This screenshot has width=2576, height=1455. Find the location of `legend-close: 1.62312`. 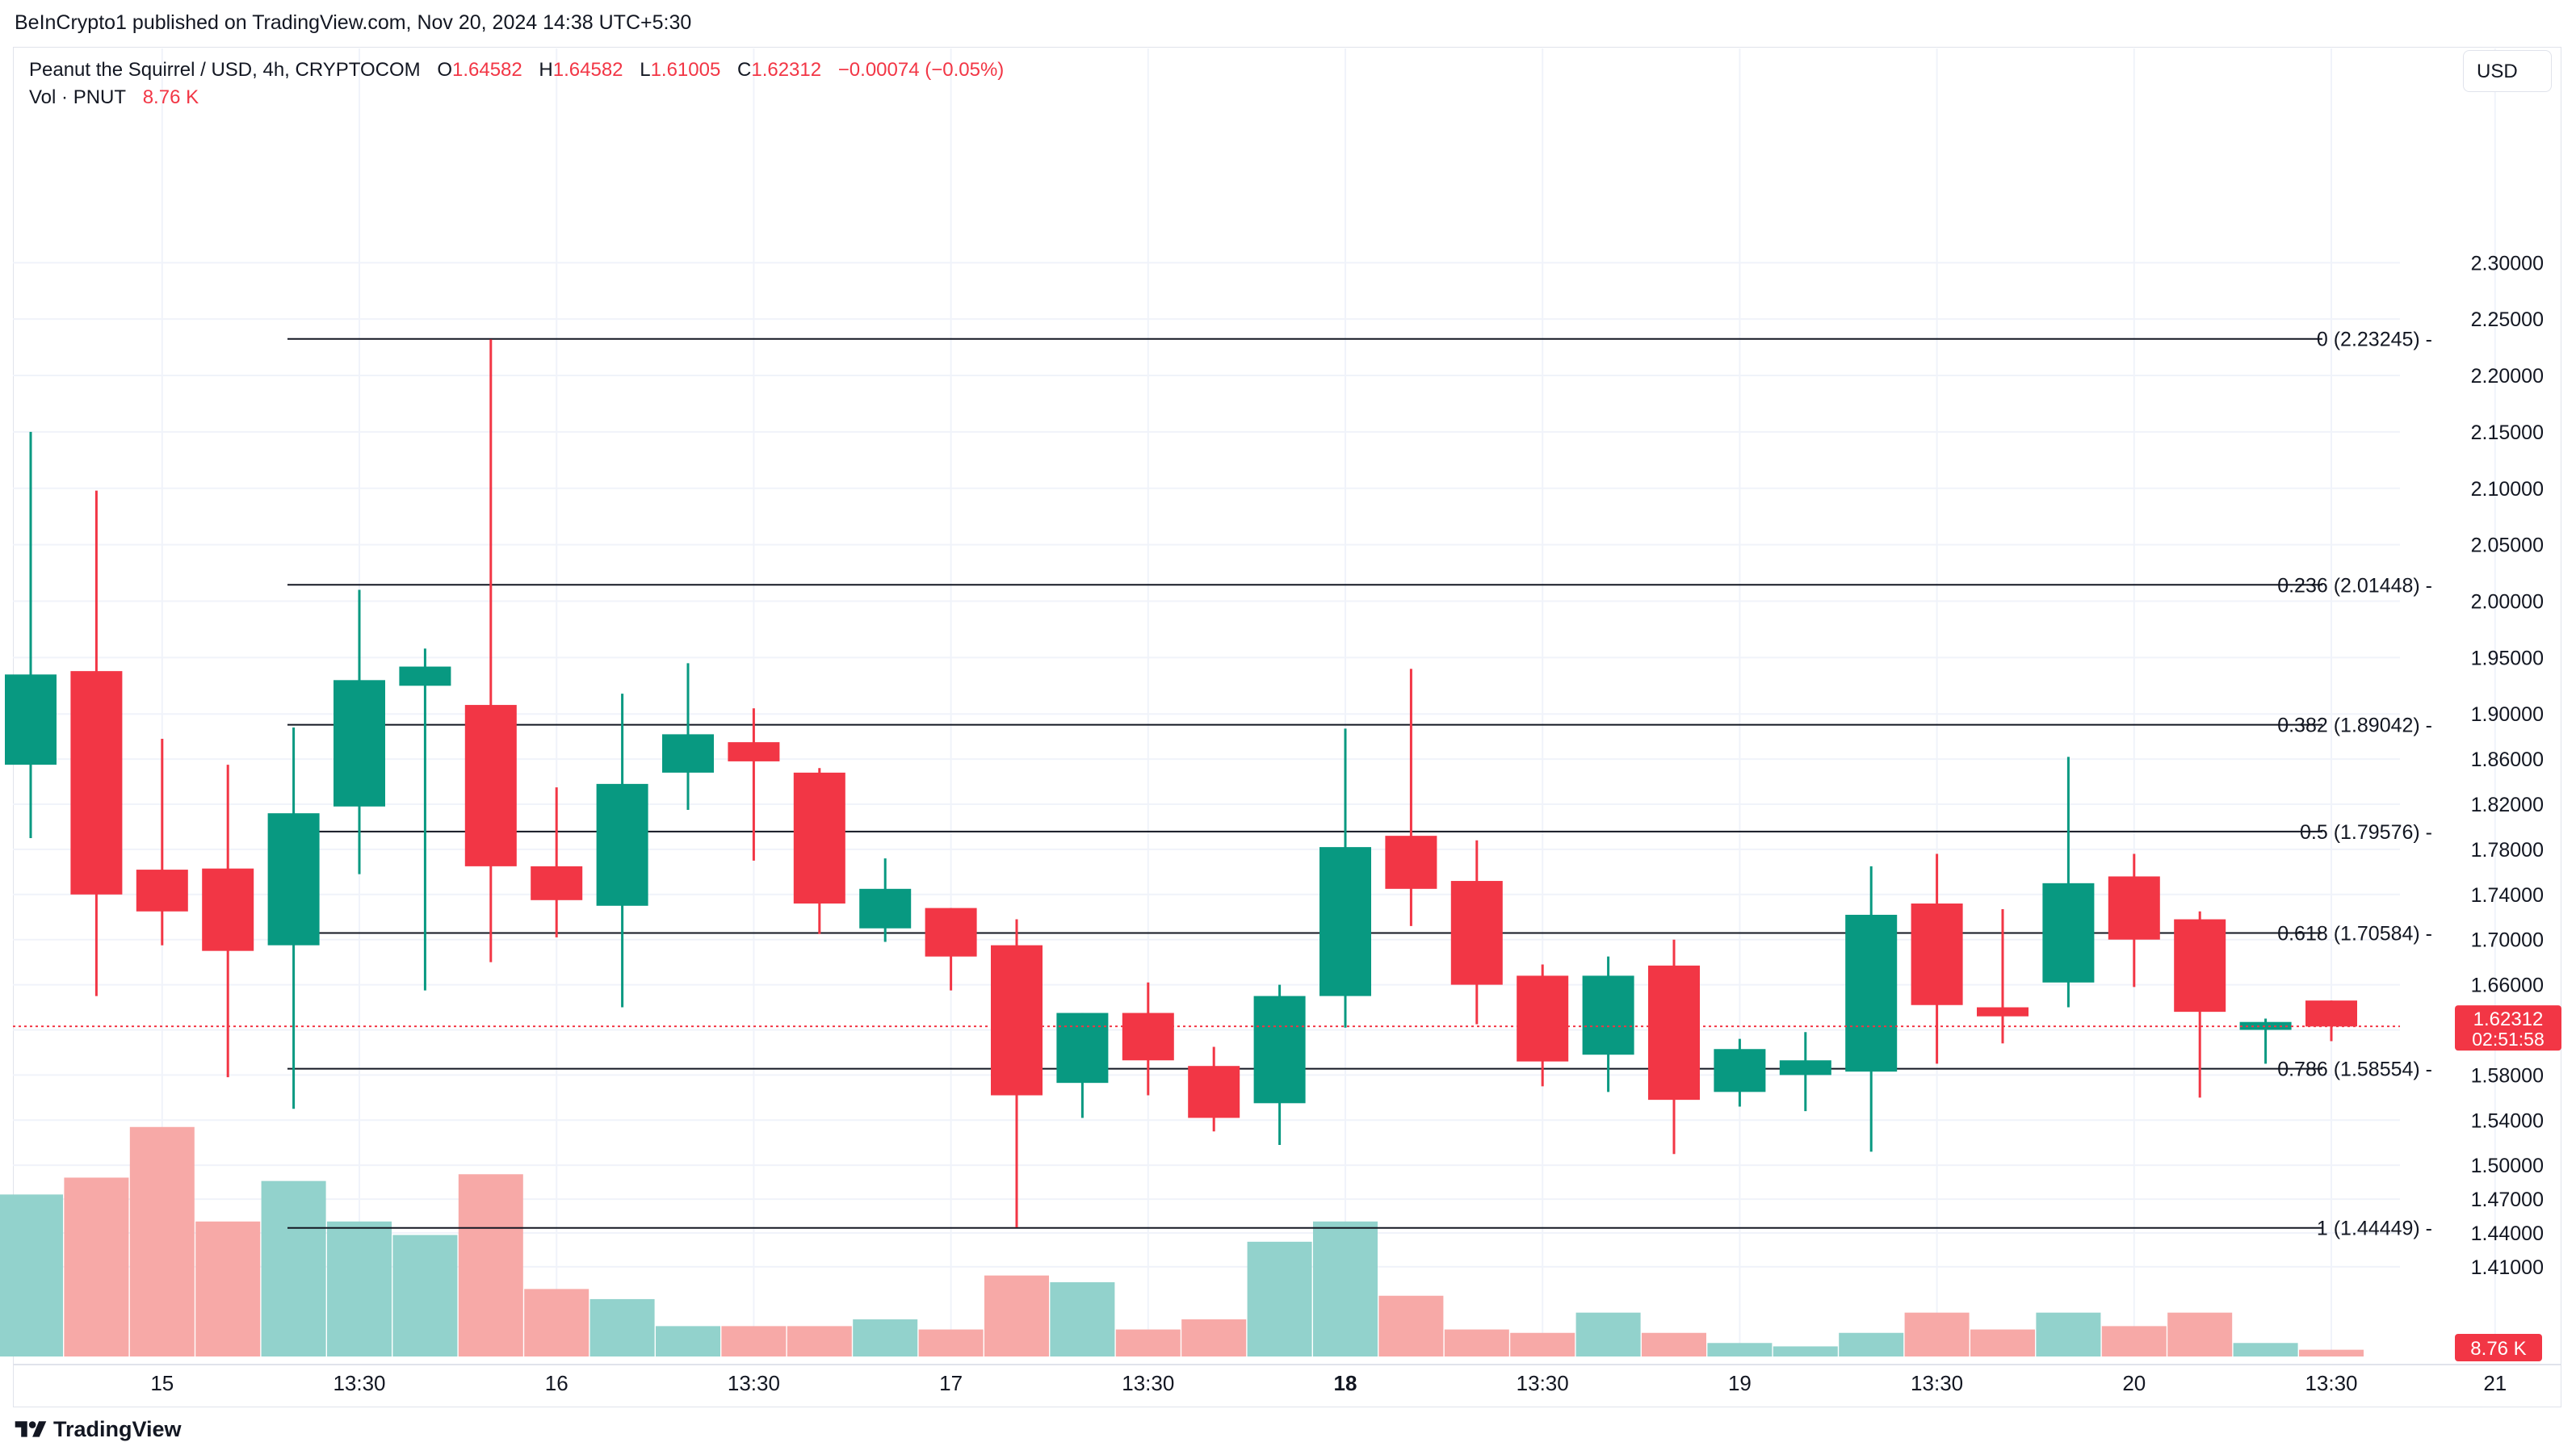

legend-close: 1.62312 is located at coordinates (786, 70).